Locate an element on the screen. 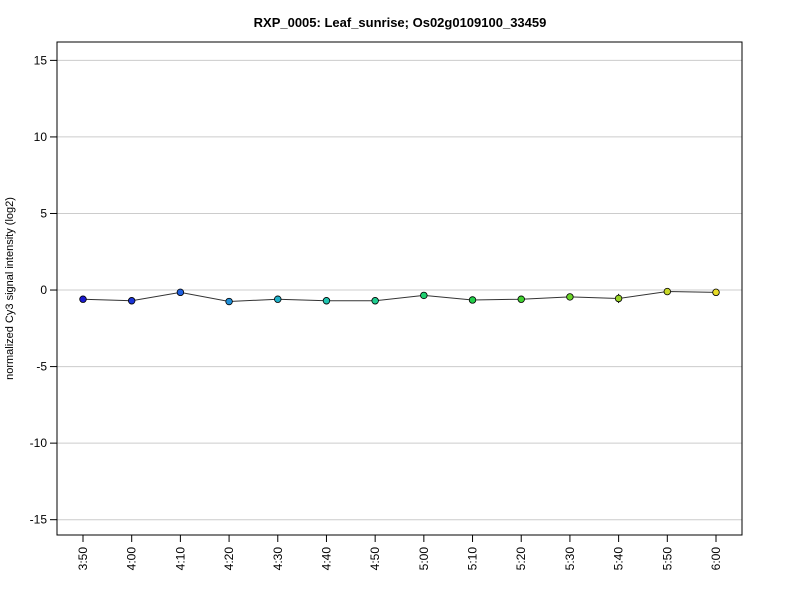 The image size is (800, 600). y-tick-label: -15 is located at coordinates (39, 520).